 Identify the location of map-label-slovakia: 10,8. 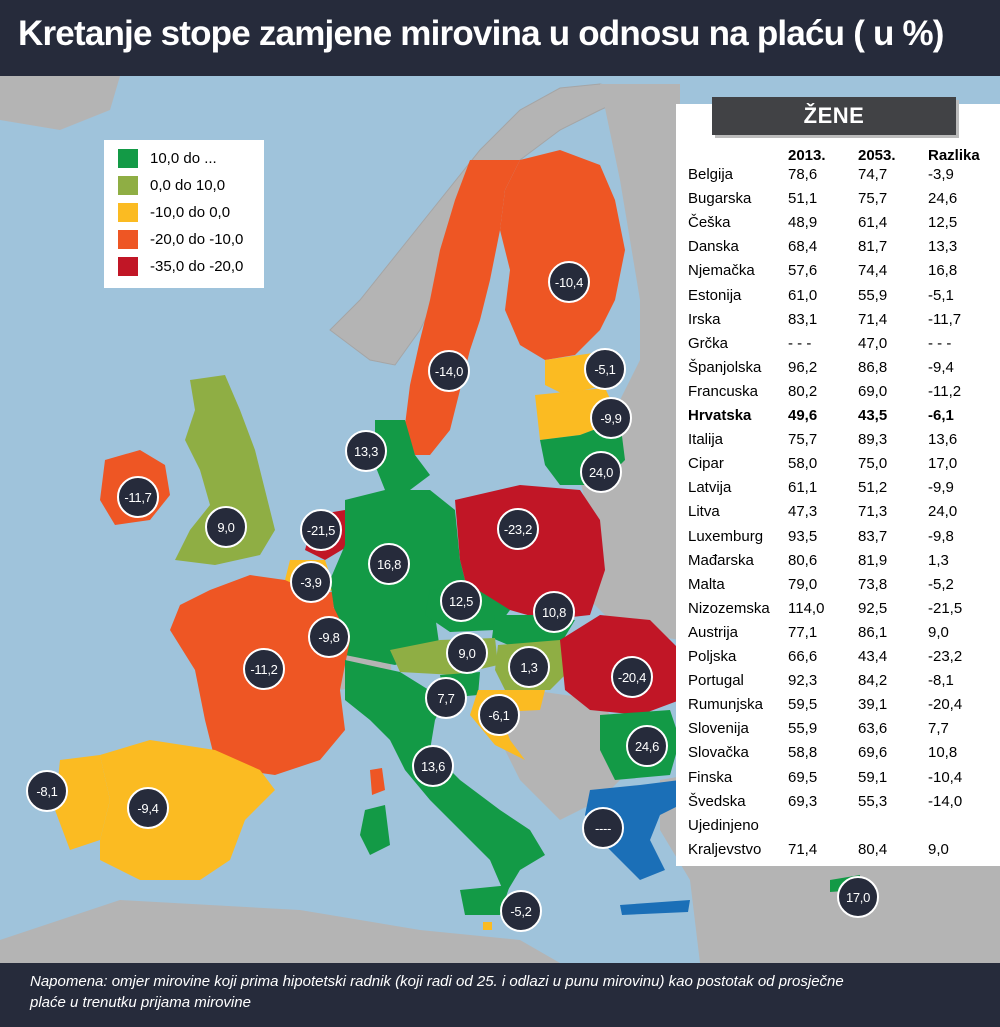
(554, 612).